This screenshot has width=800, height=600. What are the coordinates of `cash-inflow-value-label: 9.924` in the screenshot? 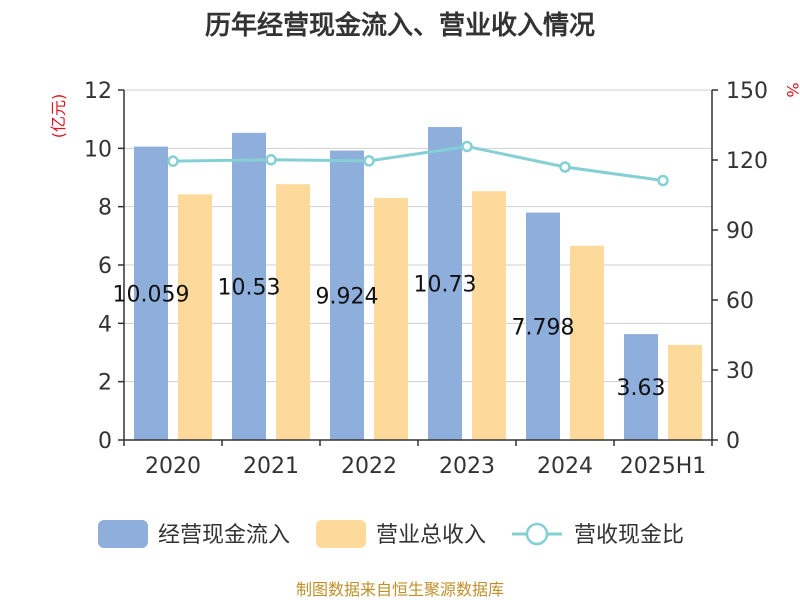 It's located at (347, 296).